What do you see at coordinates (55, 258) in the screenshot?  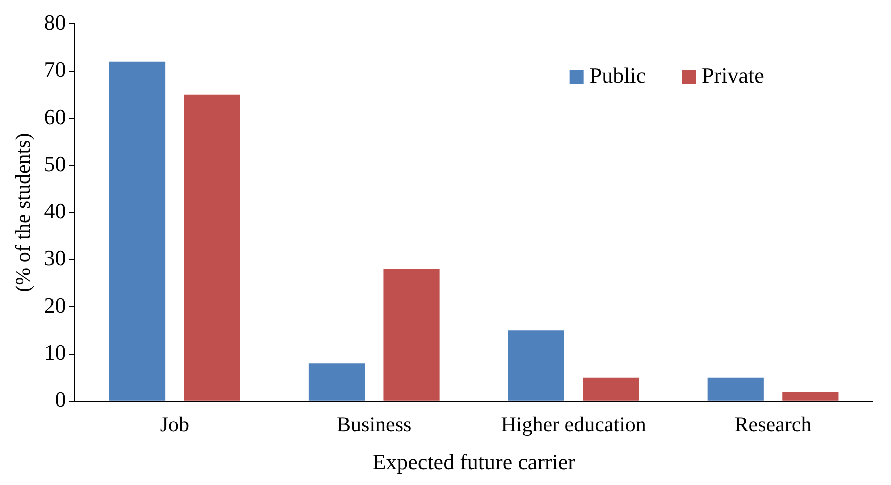 I see `y-tick-label: 30` at bounding box center [55, 258].